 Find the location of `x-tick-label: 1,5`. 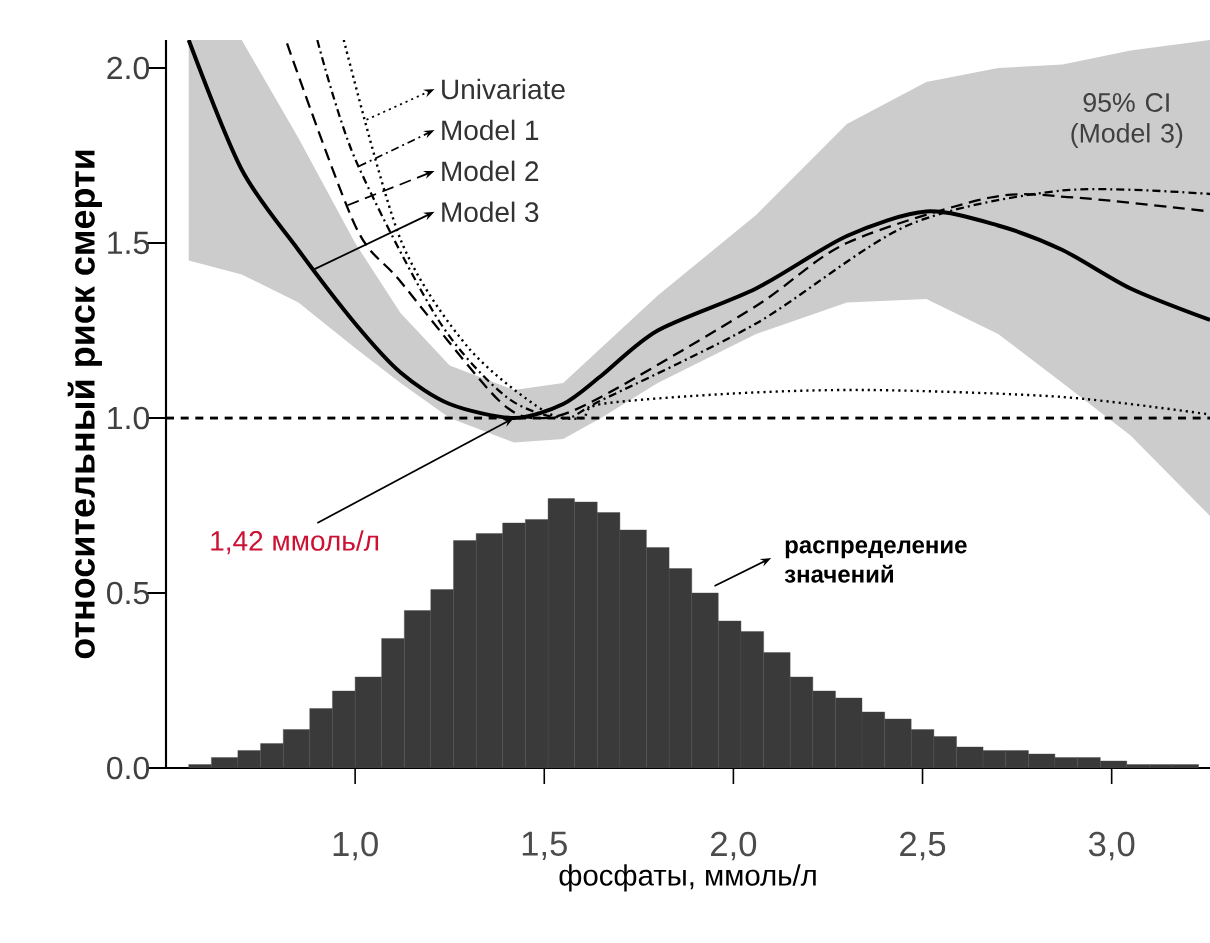

x-tick-label: 1,5 is located at coordinates (544, 846).